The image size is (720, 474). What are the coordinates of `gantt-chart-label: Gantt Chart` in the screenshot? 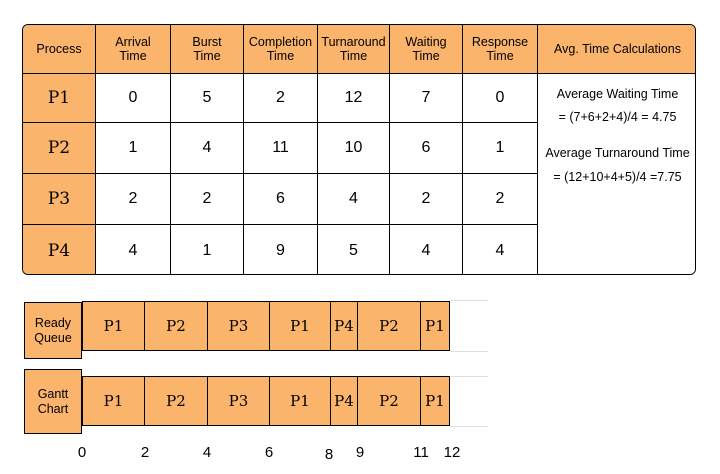 It's located at (53, 401).